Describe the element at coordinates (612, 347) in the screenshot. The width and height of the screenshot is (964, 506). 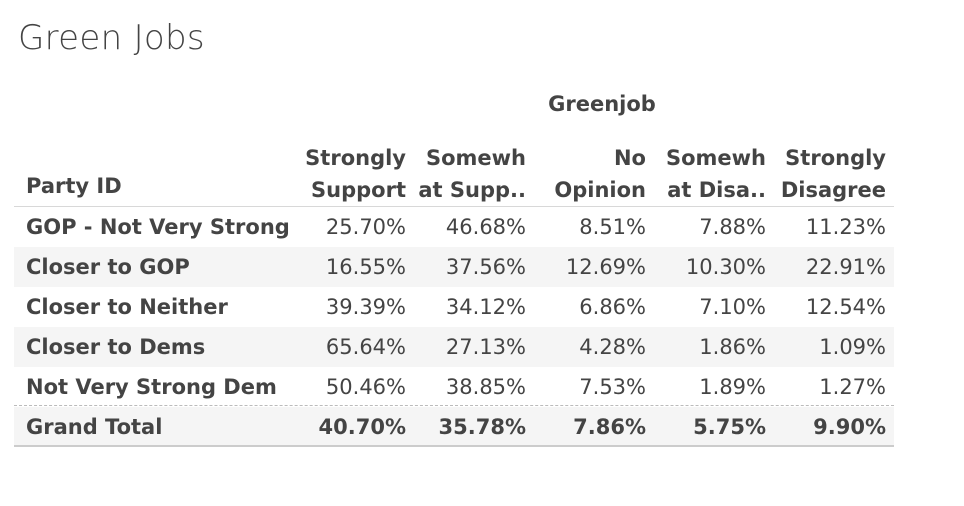
I see `table-cell: 4.28%` at that location.